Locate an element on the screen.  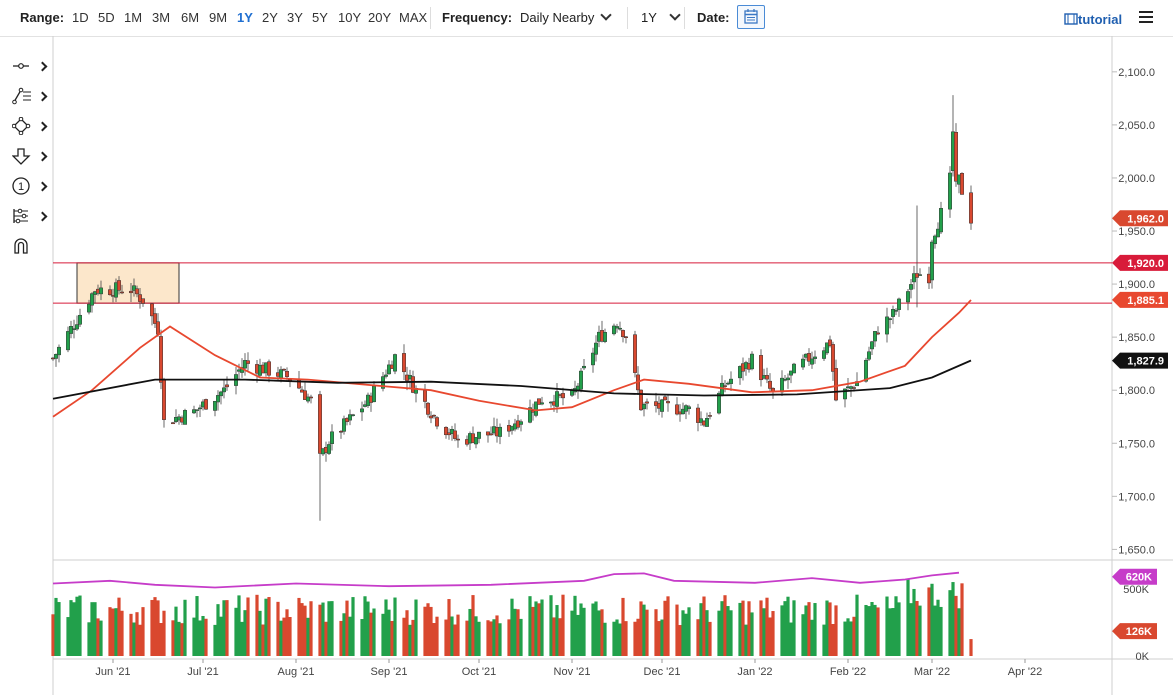
hamburger-menu-icon is located at coordinates (1146, 17).